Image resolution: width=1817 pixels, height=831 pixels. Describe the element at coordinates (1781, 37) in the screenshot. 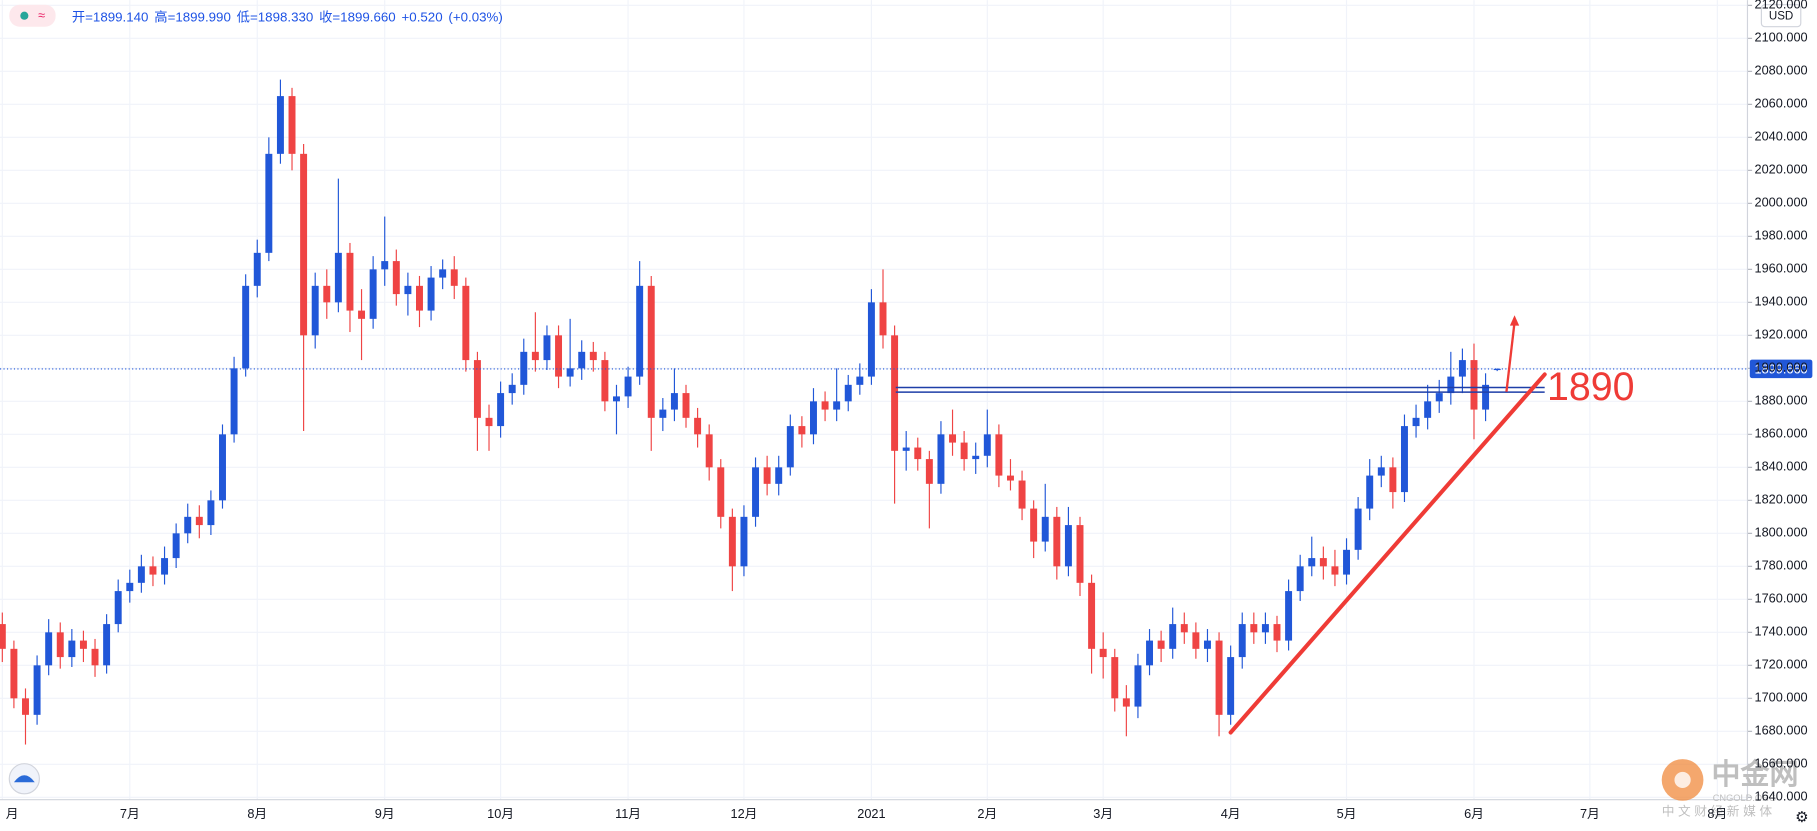

I see `y-tick-label: 2100.000` at that location.